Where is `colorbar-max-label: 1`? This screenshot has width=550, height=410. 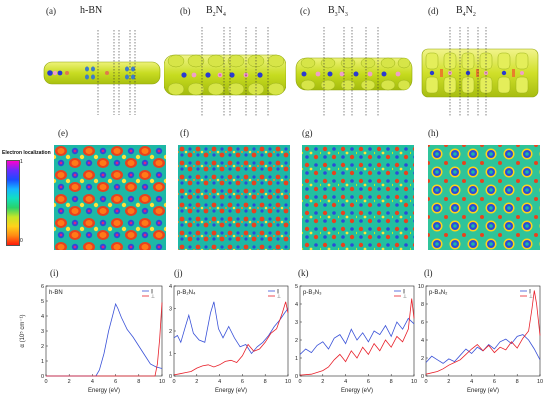 colorbar-max-label: 1 is located at coordinates (21, 162).